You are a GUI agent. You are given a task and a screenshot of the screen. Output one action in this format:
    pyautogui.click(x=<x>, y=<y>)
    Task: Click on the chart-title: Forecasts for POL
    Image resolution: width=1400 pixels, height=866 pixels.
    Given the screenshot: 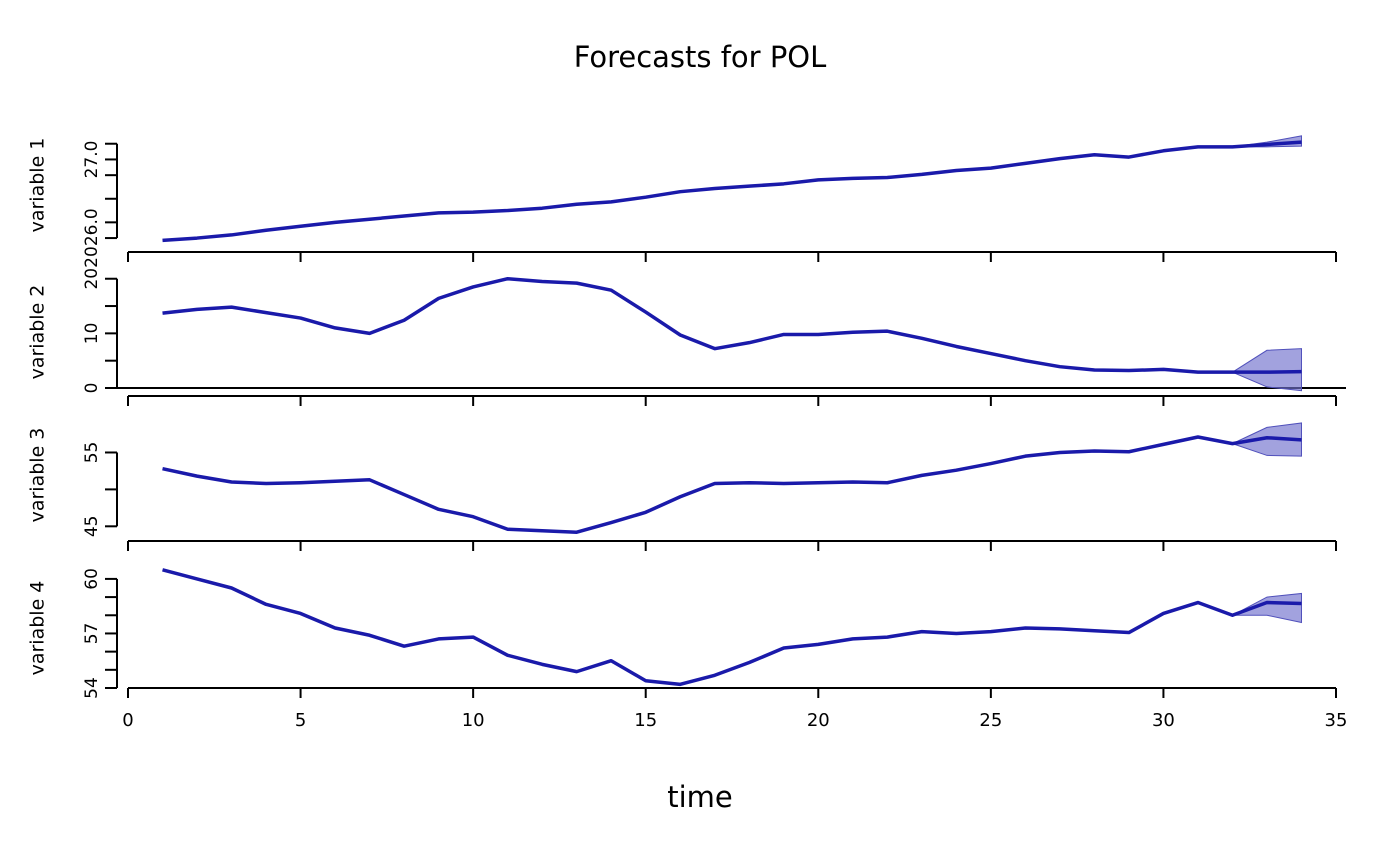 What is the action you would take?
    pyautogui.click(x=700, y=57)
    